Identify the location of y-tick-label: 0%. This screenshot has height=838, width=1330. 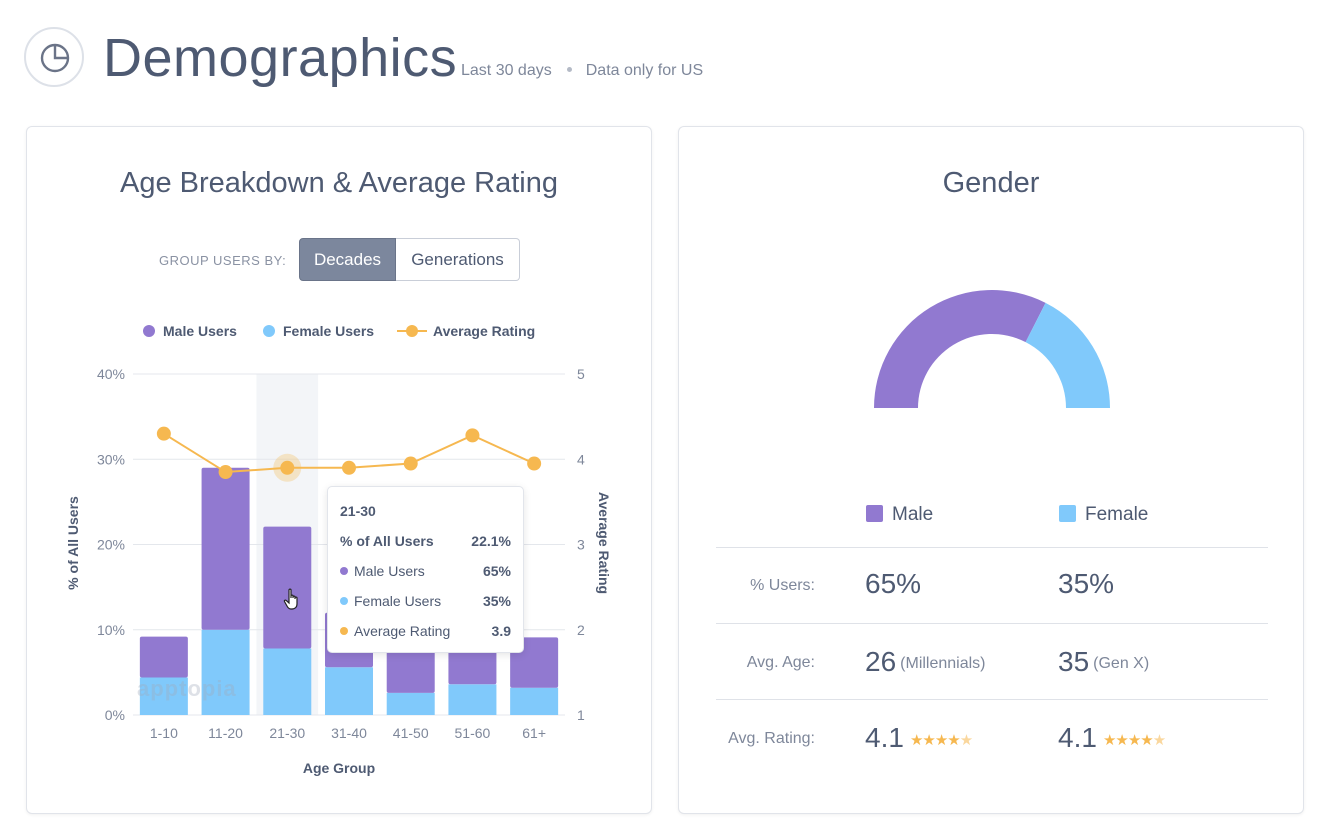
(115, 715).